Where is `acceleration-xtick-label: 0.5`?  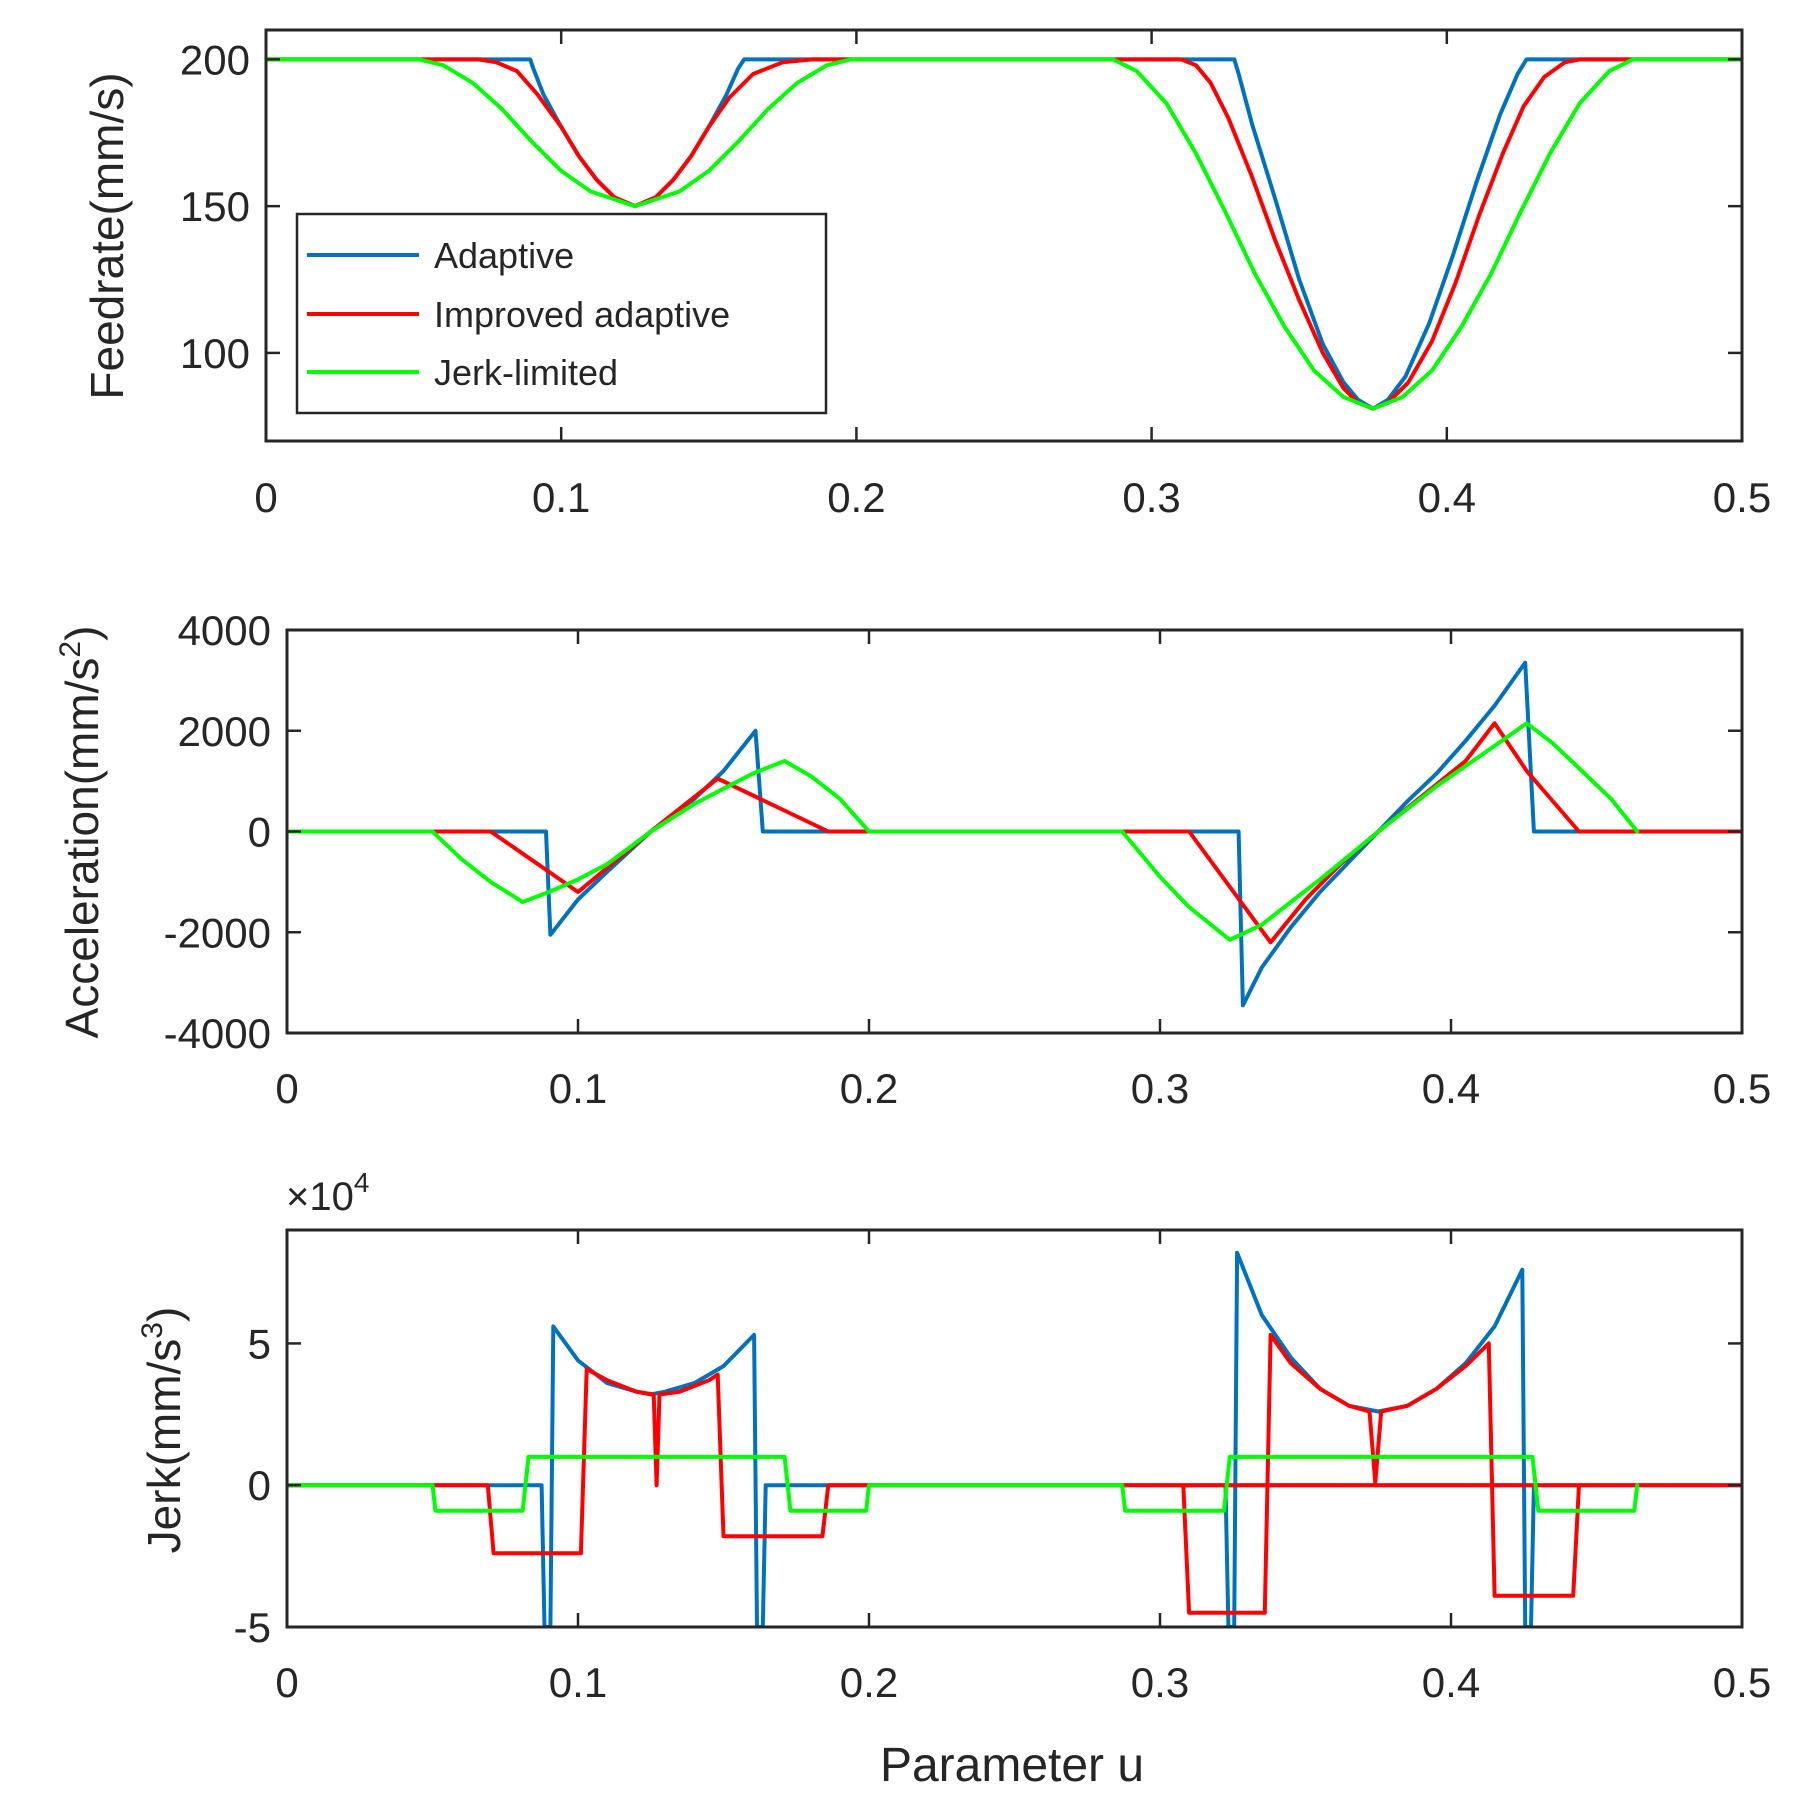 acceleration-xtick-label: 0.5 is located at coordinates (1742, 1088).